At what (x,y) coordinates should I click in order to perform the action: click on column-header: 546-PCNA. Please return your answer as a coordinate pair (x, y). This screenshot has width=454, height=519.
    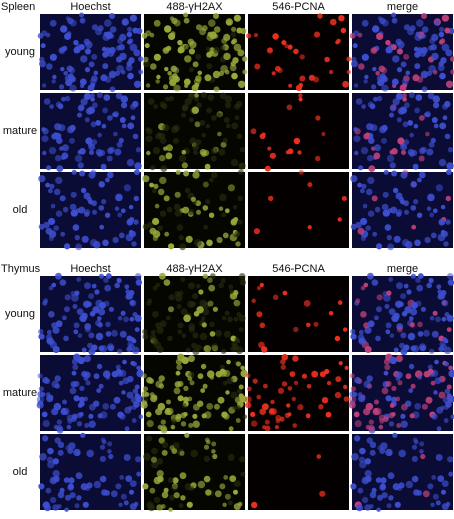
    Looking at the image, I should click on (298, 269).